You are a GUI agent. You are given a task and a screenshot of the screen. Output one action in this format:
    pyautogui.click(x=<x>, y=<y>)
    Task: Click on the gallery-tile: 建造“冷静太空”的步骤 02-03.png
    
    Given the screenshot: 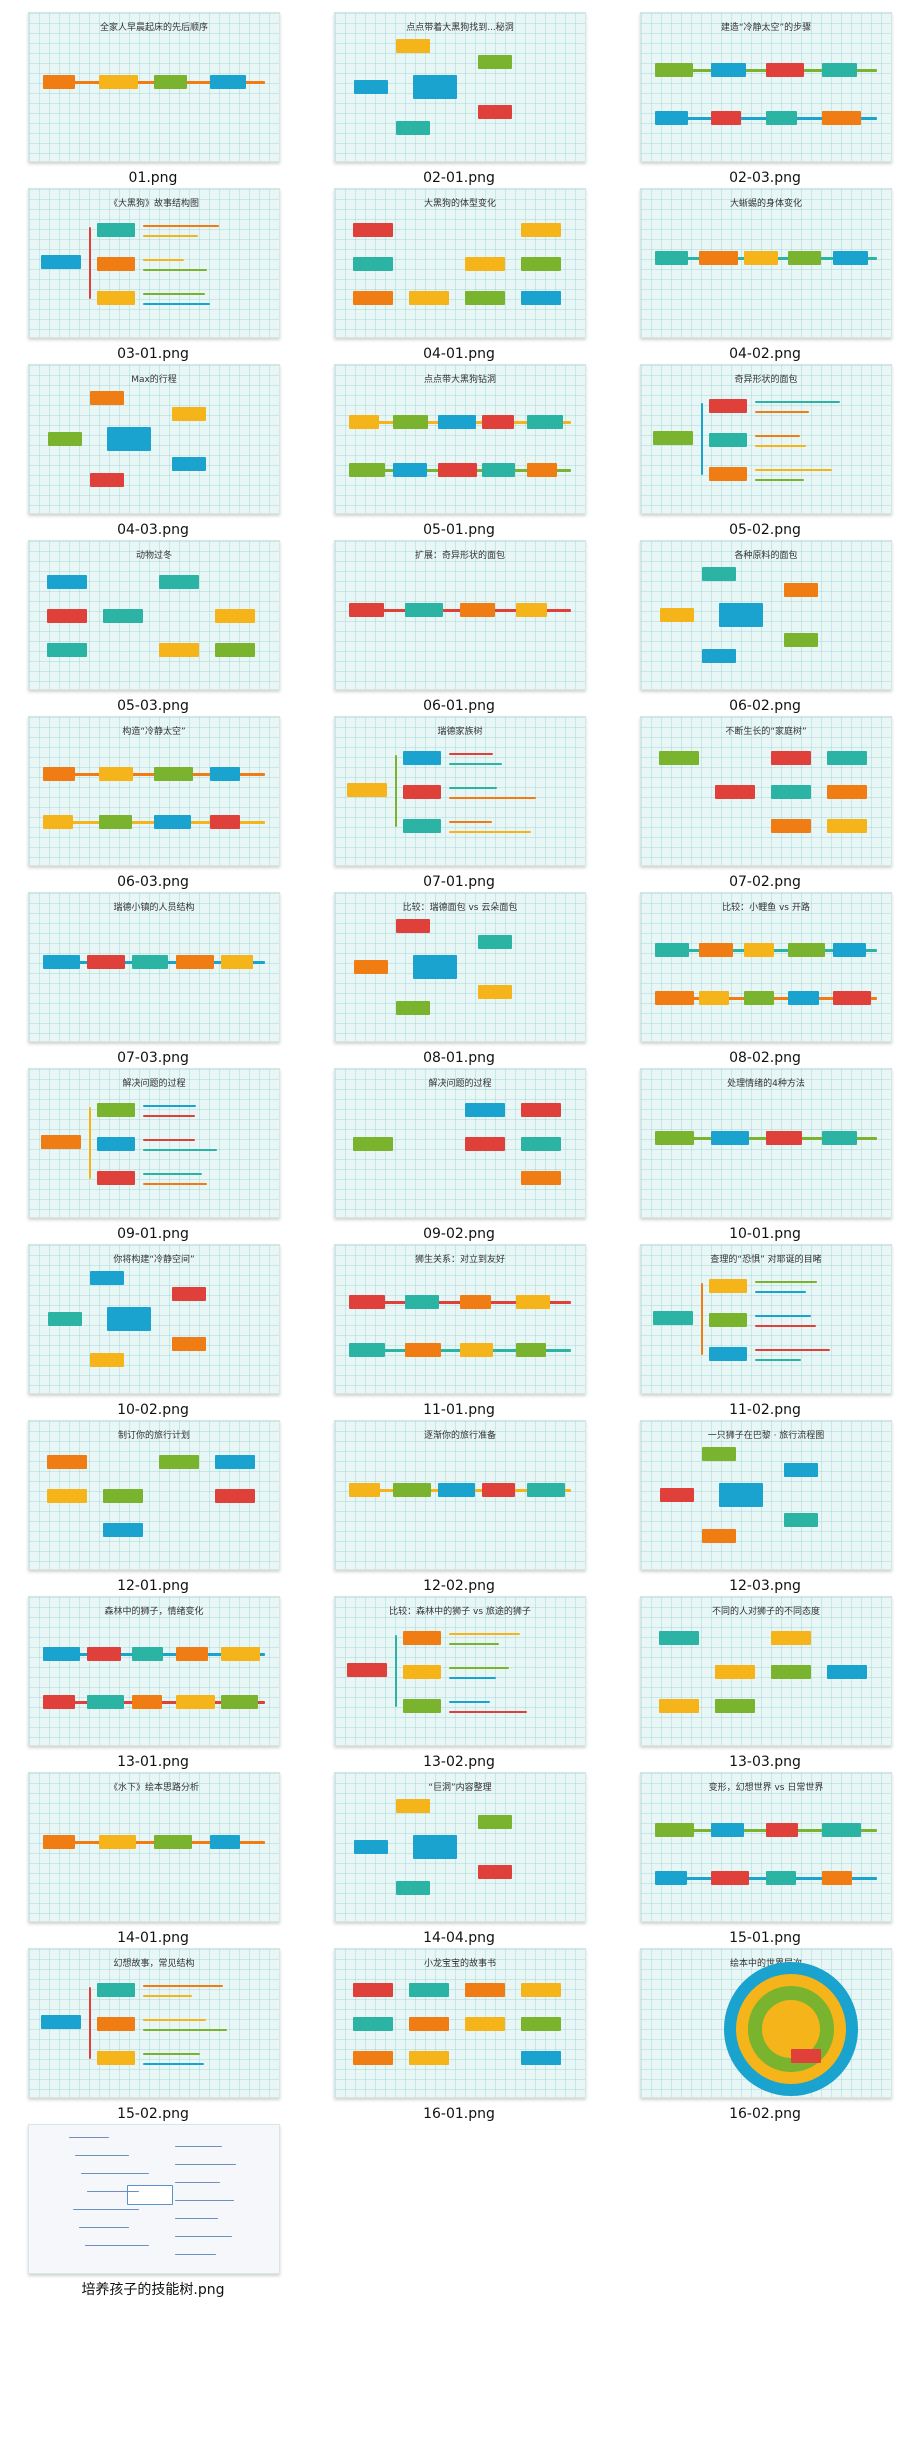 What is the action you would take?
    pyautogui.click(x=766, y=99)
    